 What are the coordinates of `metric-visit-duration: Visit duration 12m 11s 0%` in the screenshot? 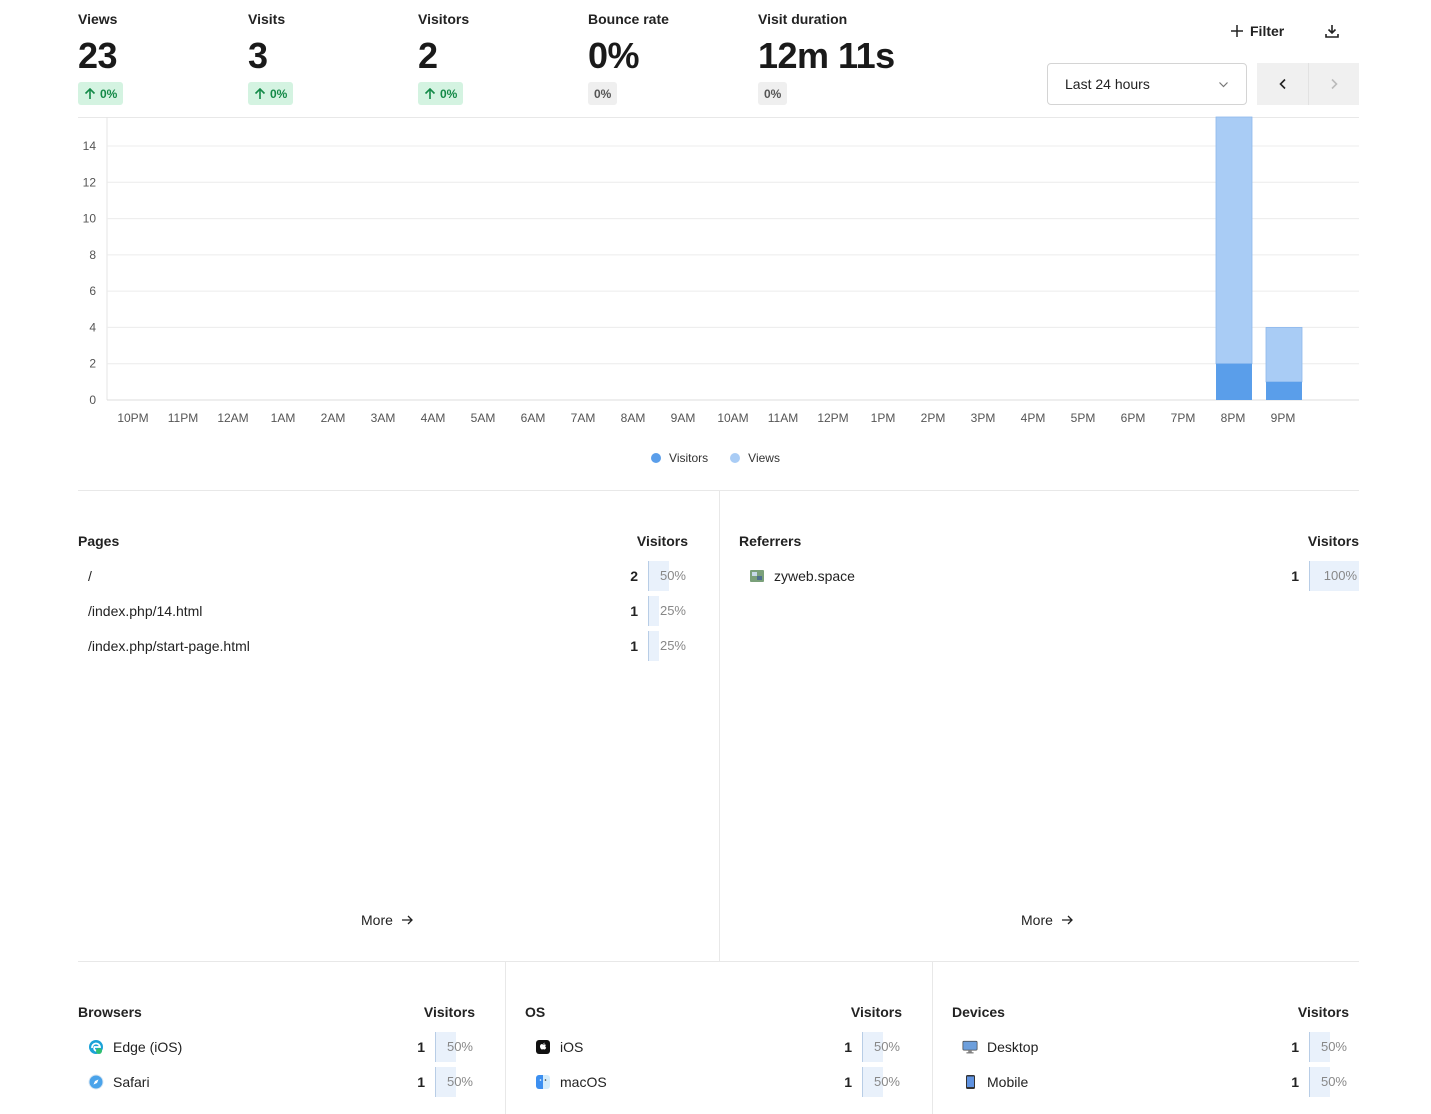 It's located at (826, 57).